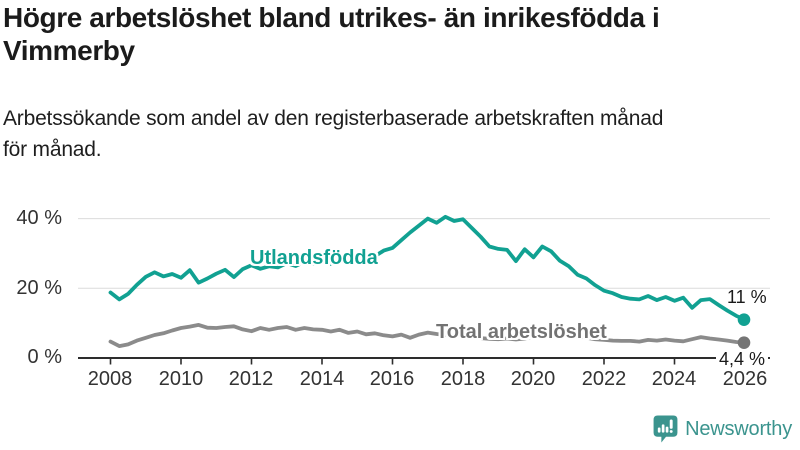 This screenshot has width=800, height=450. Describe the element at coordinates (39, 288) in the screenshot. I see `y-axis-label-20: 20 %` at that location.